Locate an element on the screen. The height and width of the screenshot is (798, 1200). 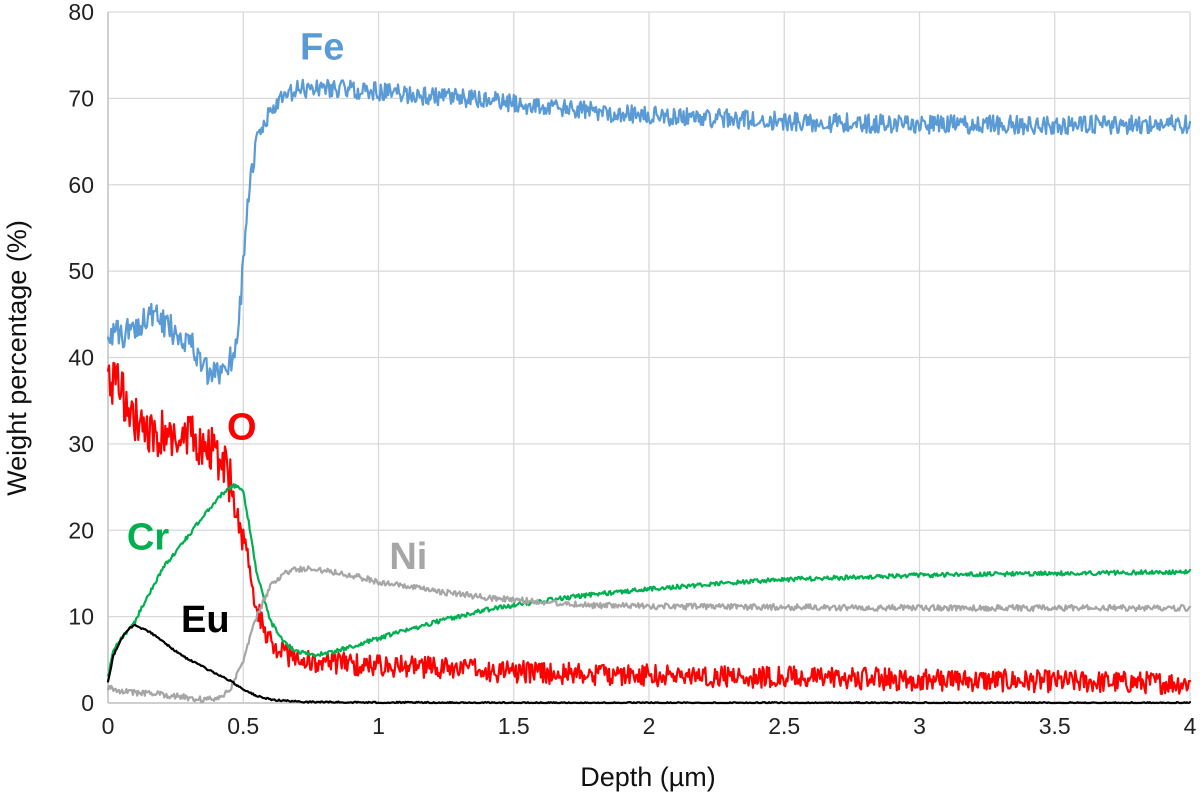
y-axis-title: Weight percentage (%) is located at coordinates (17, 358).